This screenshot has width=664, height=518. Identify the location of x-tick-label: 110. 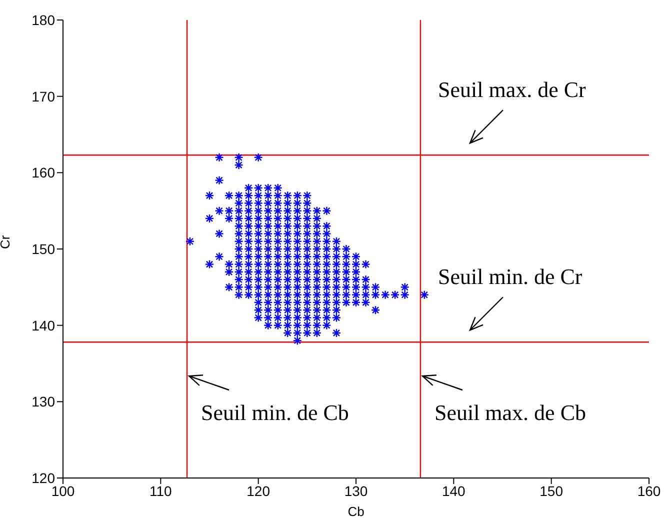
(161, 490).